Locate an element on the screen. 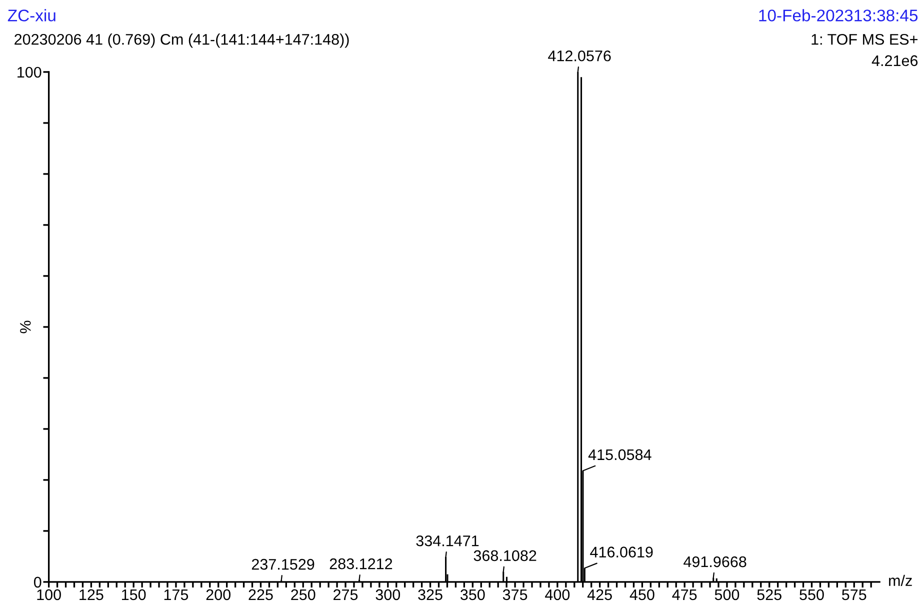  annotation: 416.0619 is located at coordinates (621, 552).